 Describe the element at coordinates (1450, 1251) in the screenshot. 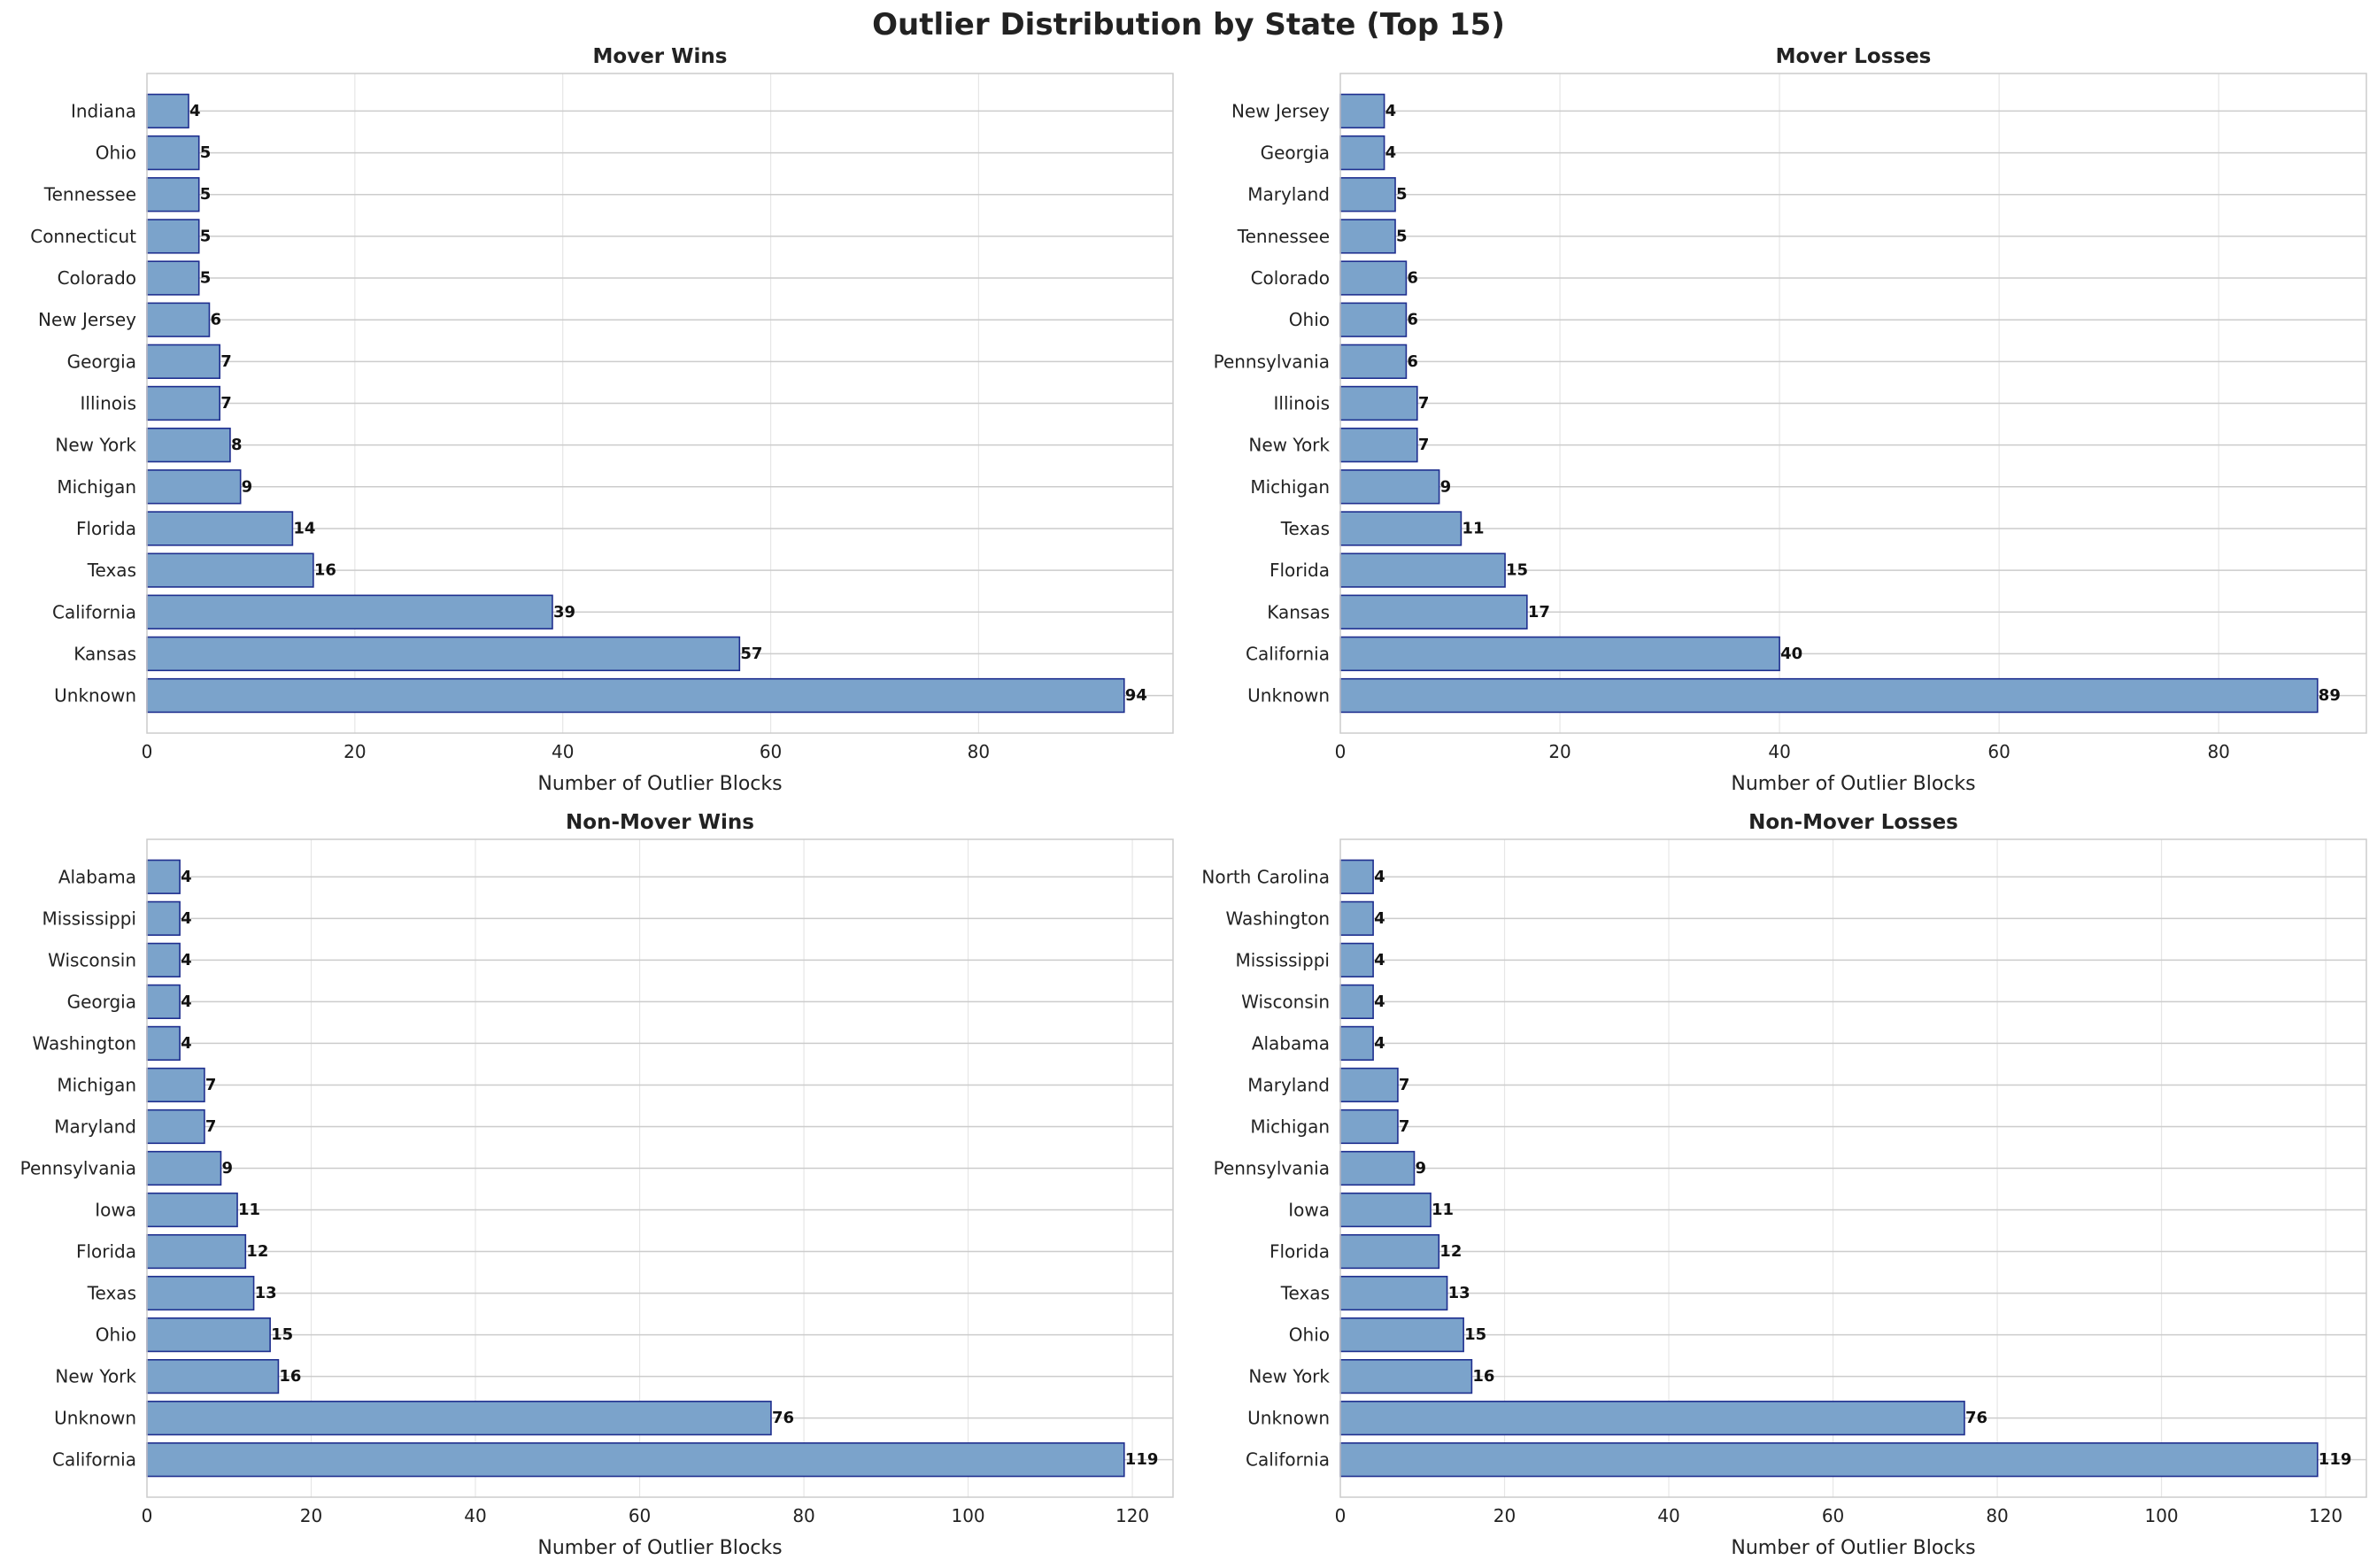

I see `value-label: 12` at that location.